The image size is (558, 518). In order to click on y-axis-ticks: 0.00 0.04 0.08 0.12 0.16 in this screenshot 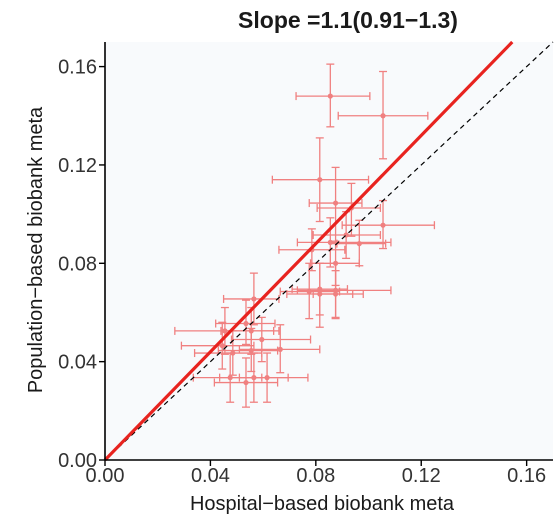, I will do `click(81, 264)`.